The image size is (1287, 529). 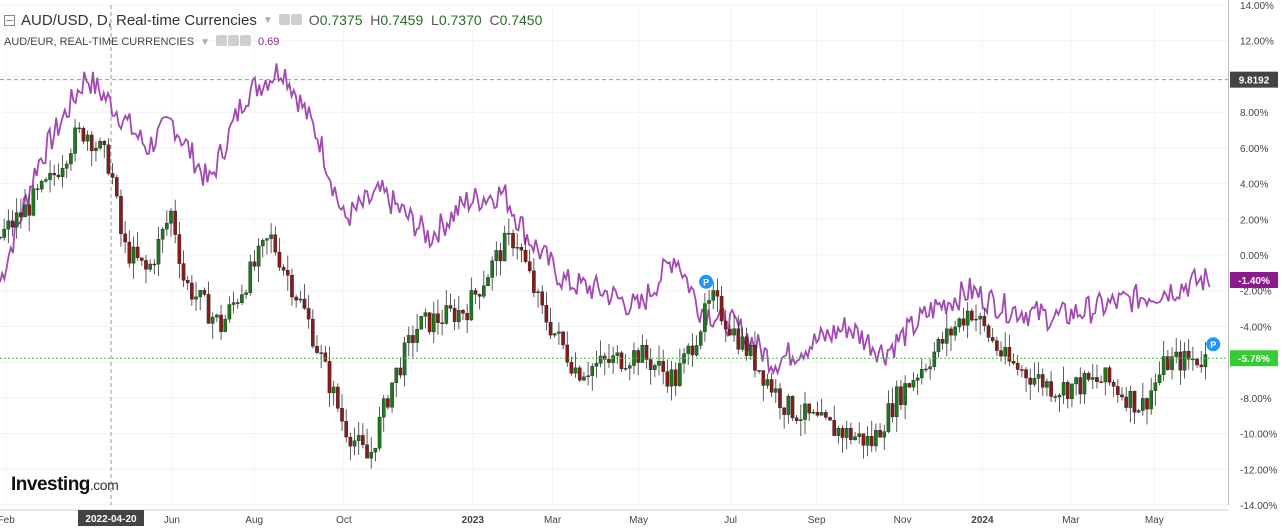 What do you see at coordinates (139, 20) in the screenshot?
I see `symbol-title: AUD/USD, D, Real-time Currencies` at bounding box center [139, 20].